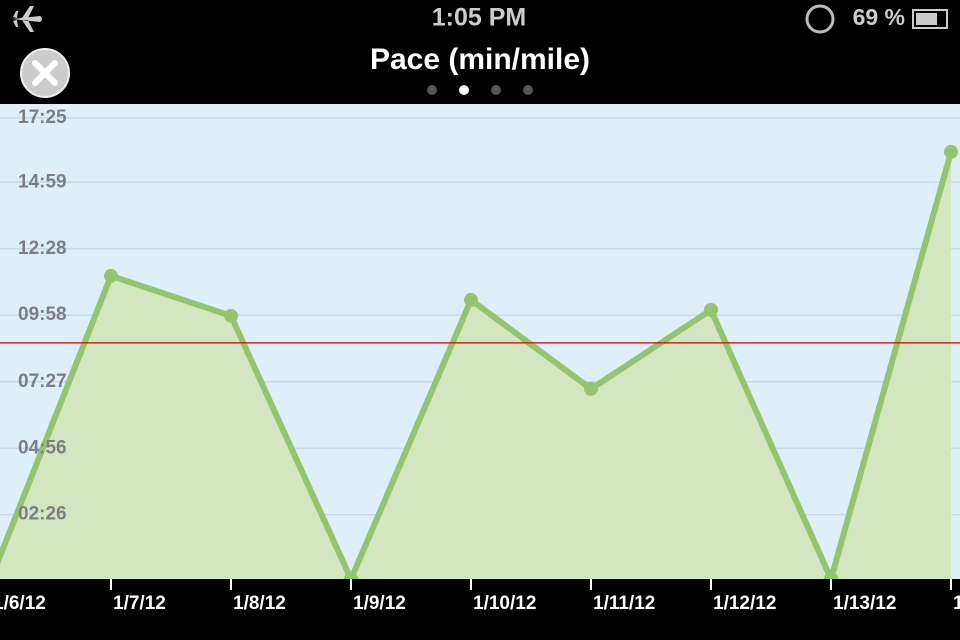 The height and width of the screenshot is (640, 960). What do you see at coordinates (956, 603) in the screenshot?
I see `x-tick-label: 1/14/12` at bounding box center [956, 603].